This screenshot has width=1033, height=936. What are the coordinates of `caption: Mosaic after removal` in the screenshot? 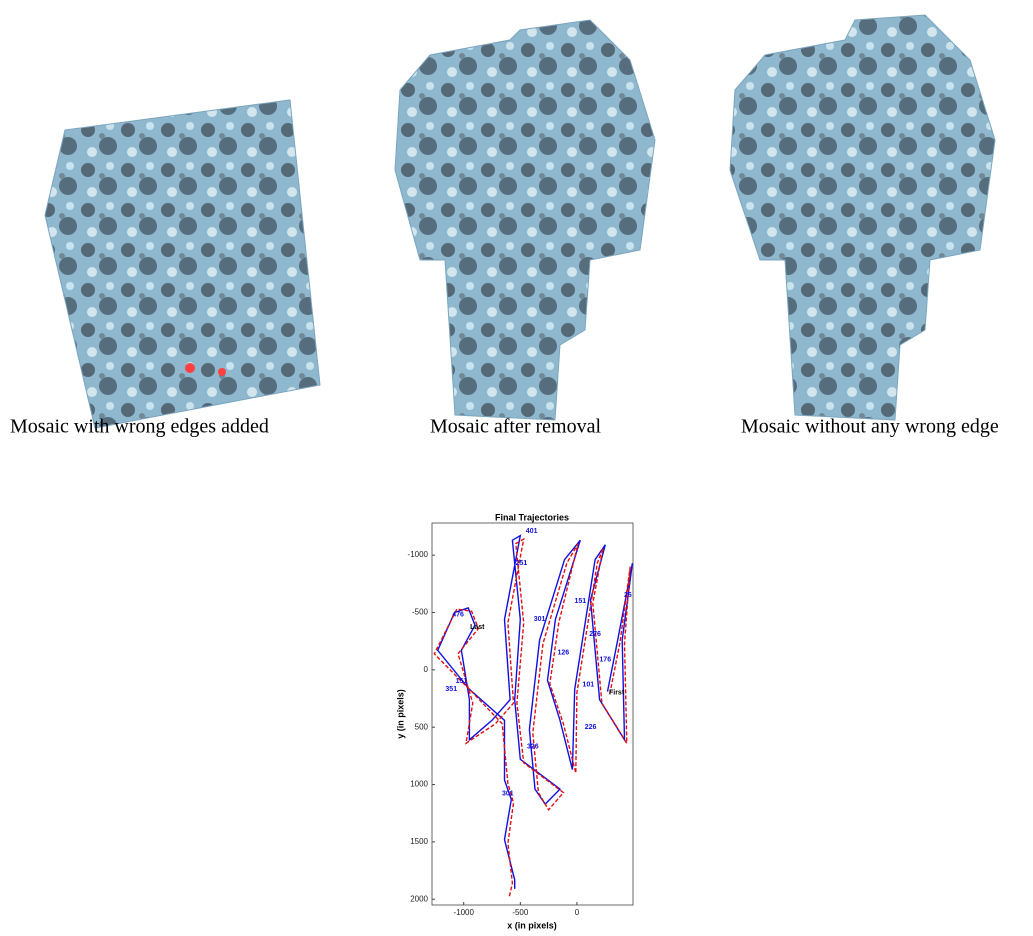 It's located at (515, 427).